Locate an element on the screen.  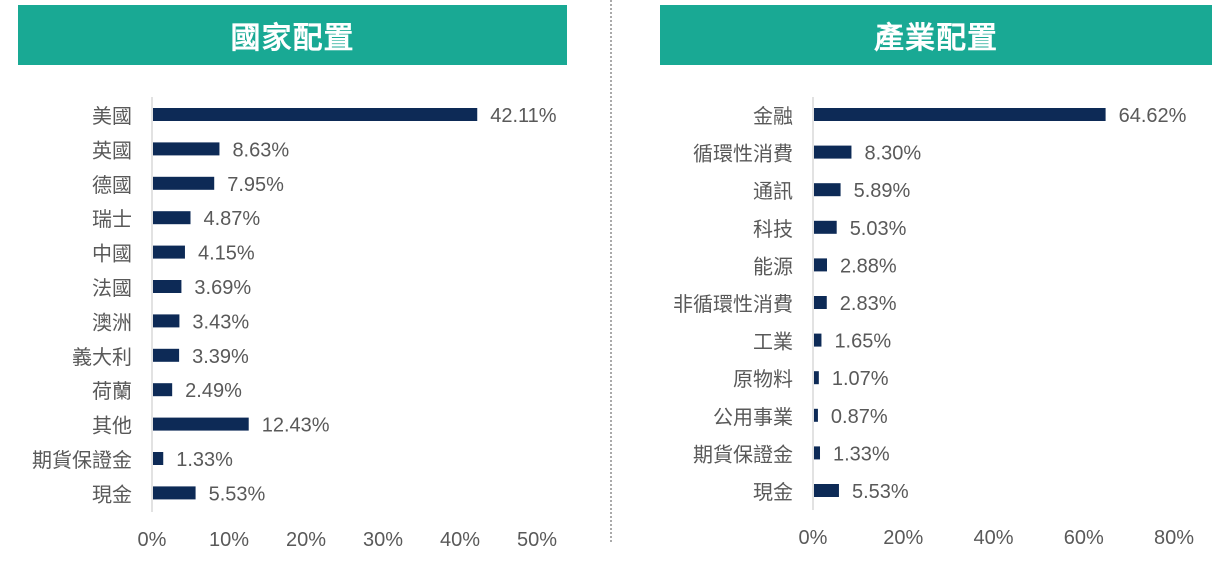
category-label: 荷蘭 is located at coordinates (112, 391).